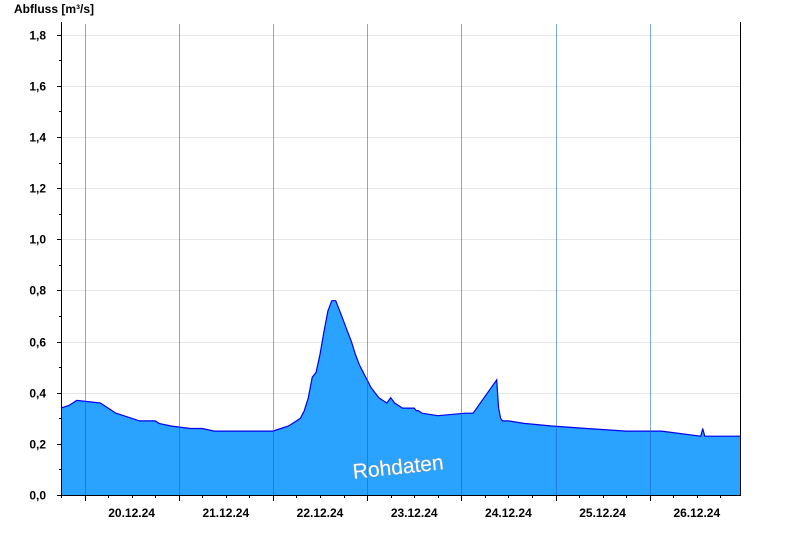 Image resolution: width=800 pixels, height=550 pixels. What do you see at coordinates (37, 445) in the screenshot?
I see `y-tick-label: 0,2` at bounding box center [37, 445].